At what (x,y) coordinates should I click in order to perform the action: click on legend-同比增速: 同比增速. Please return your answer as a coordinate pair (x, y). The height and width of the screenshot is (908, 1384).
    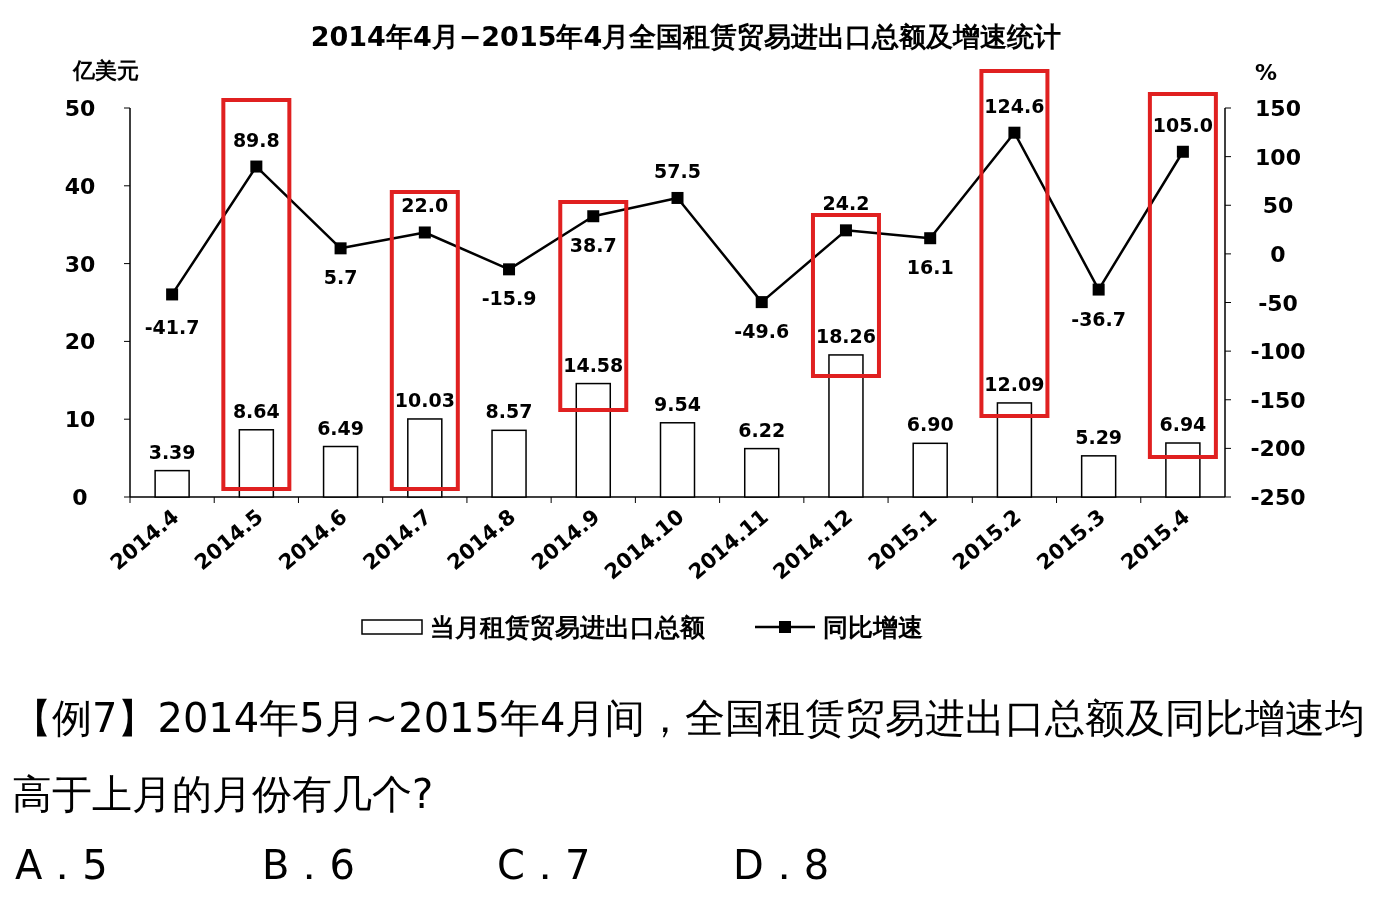
    Looking at the image, I should click on (839, 627).